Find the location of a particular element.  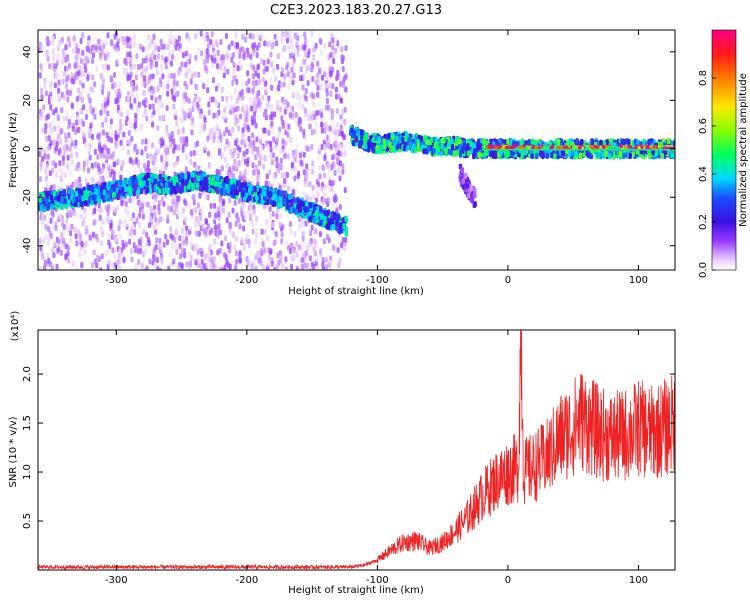

colorbar-ticks: 0.0 0.2 0.4 0.6 0.8 is located at coordinates (707, 174).